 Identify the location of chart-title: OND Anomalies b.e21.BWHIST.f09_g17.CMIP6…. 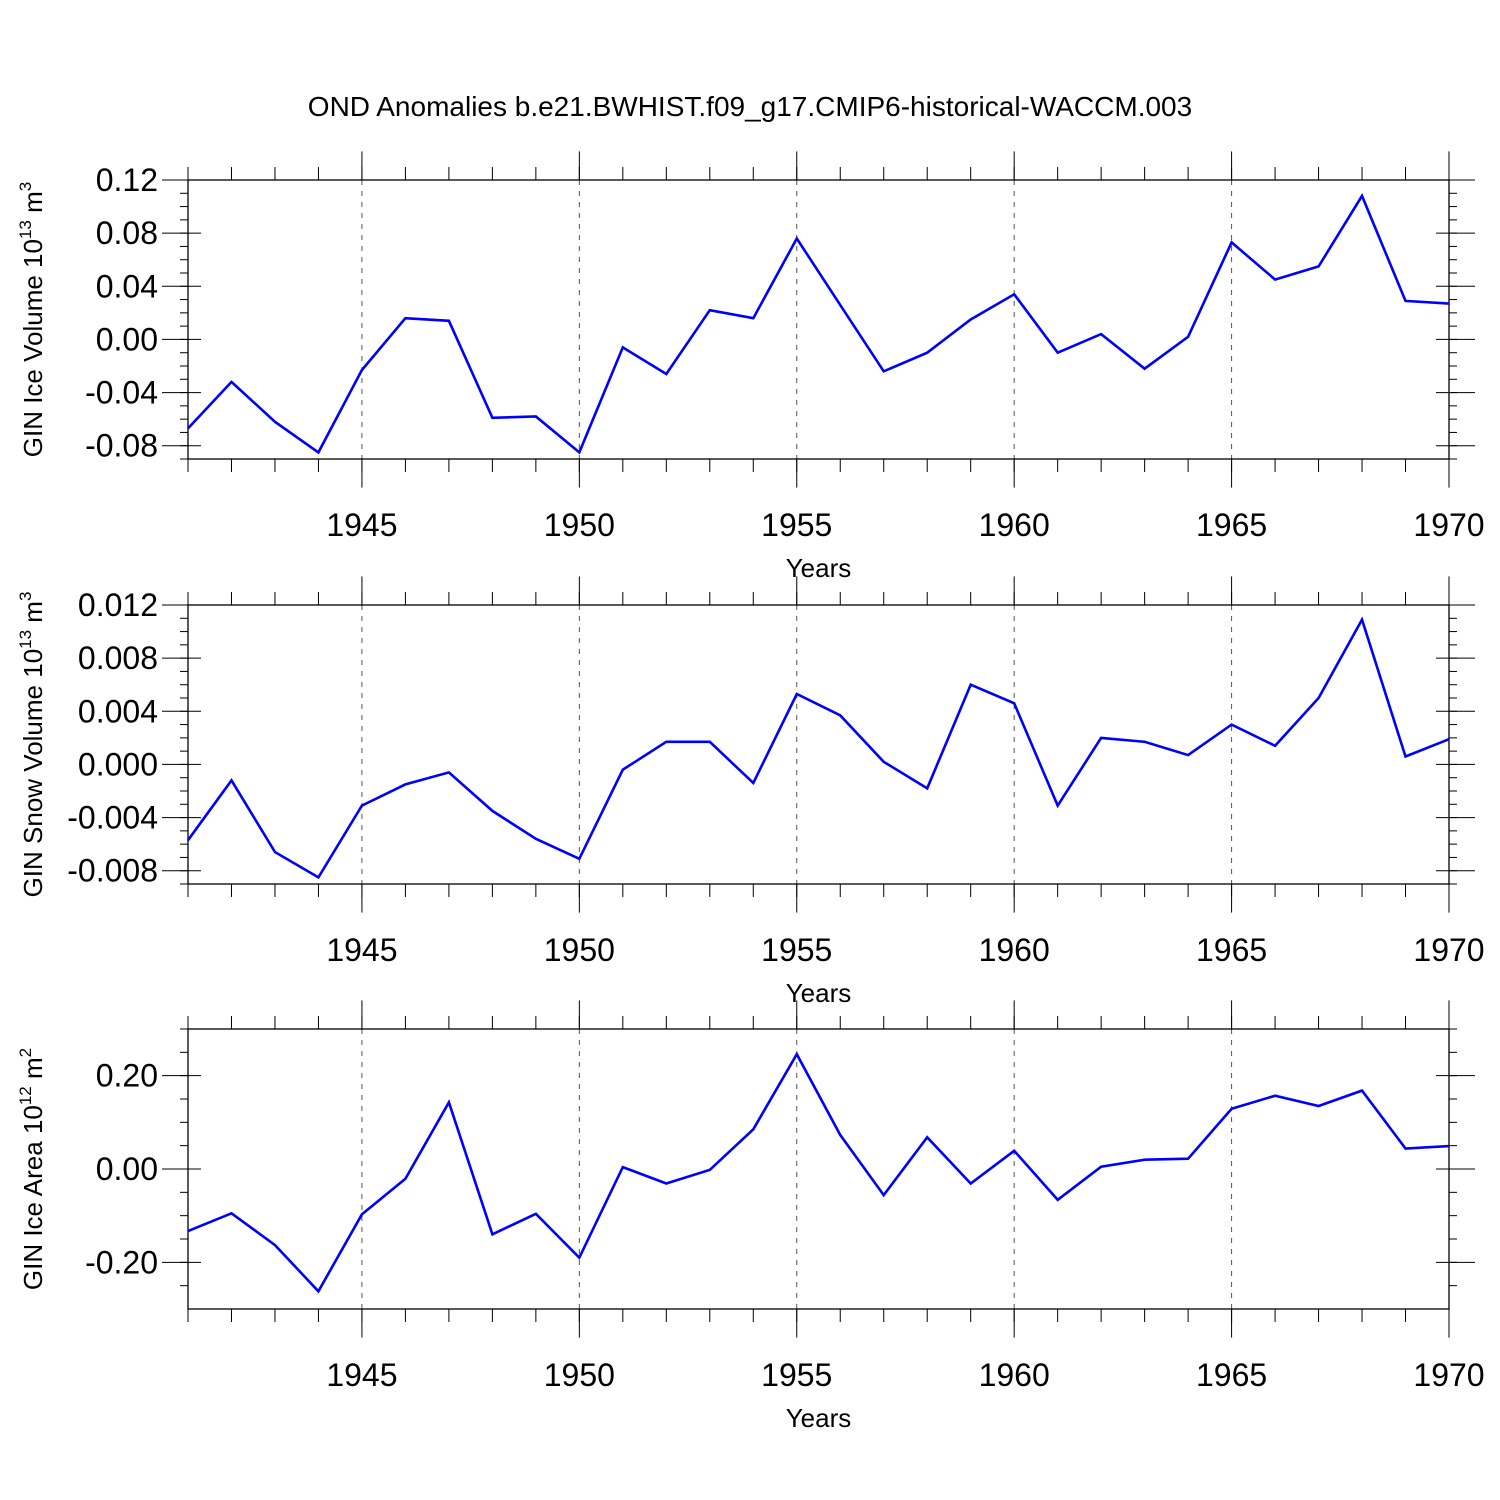
(750, 106).